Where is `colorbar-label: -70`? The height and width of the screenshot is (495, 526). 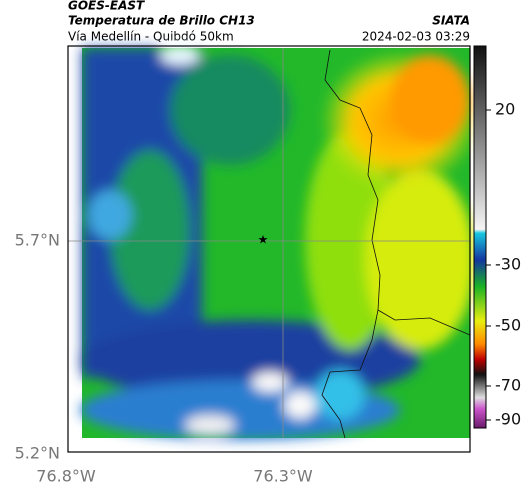
colorbar-label: -70 is located at coordinates (508, 385).